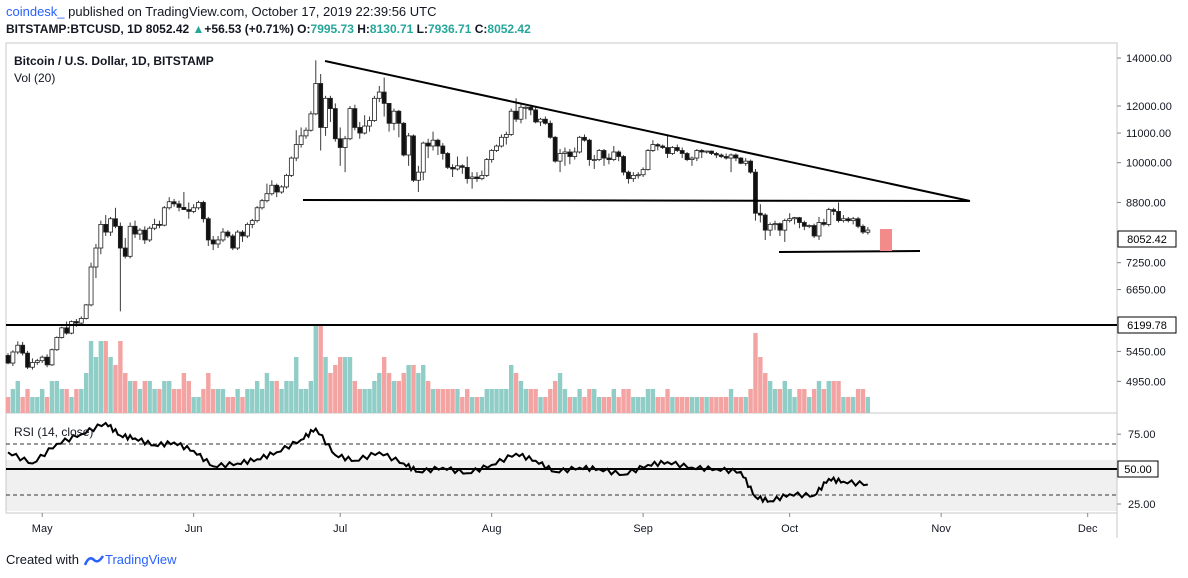 The height and width of the screenshot is (578, 1188). I want to click on open-label: O:, so click(304, 29).